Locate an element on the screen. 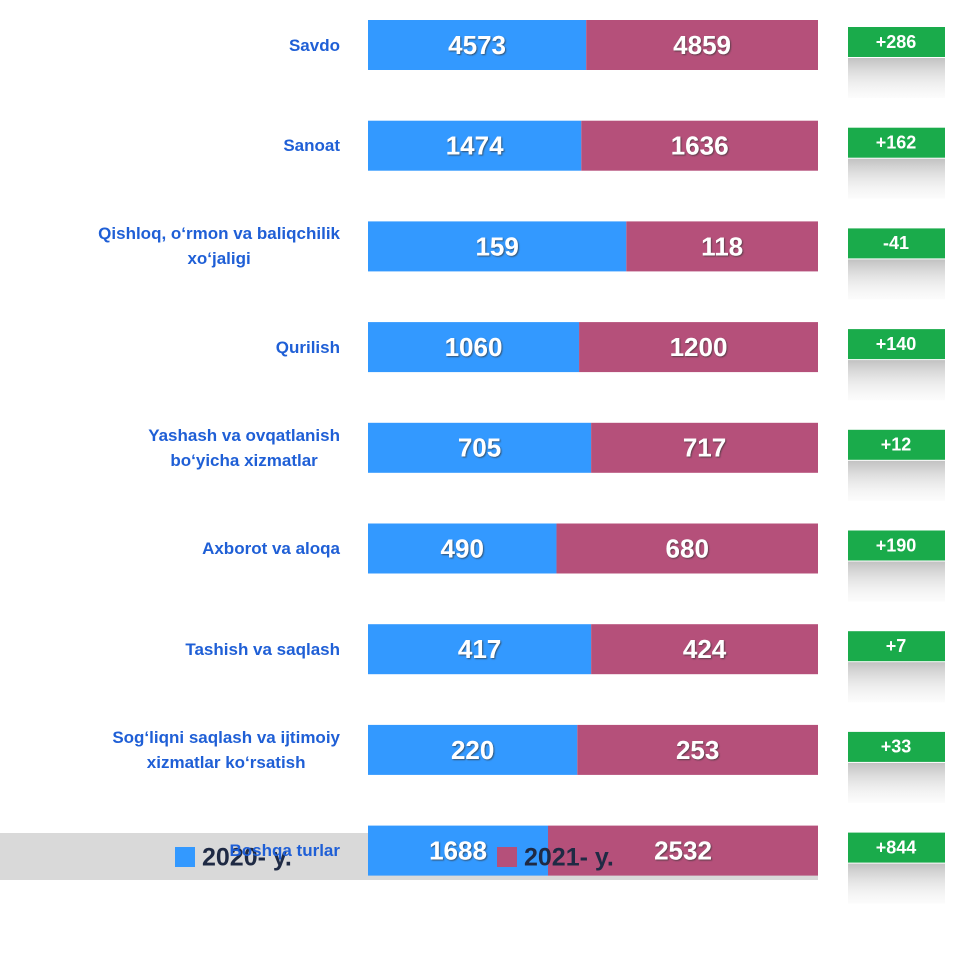 Image resolution: width=966 pixels, height=955 pixels. value-label: 1688 is located at coordinates (458, 850).